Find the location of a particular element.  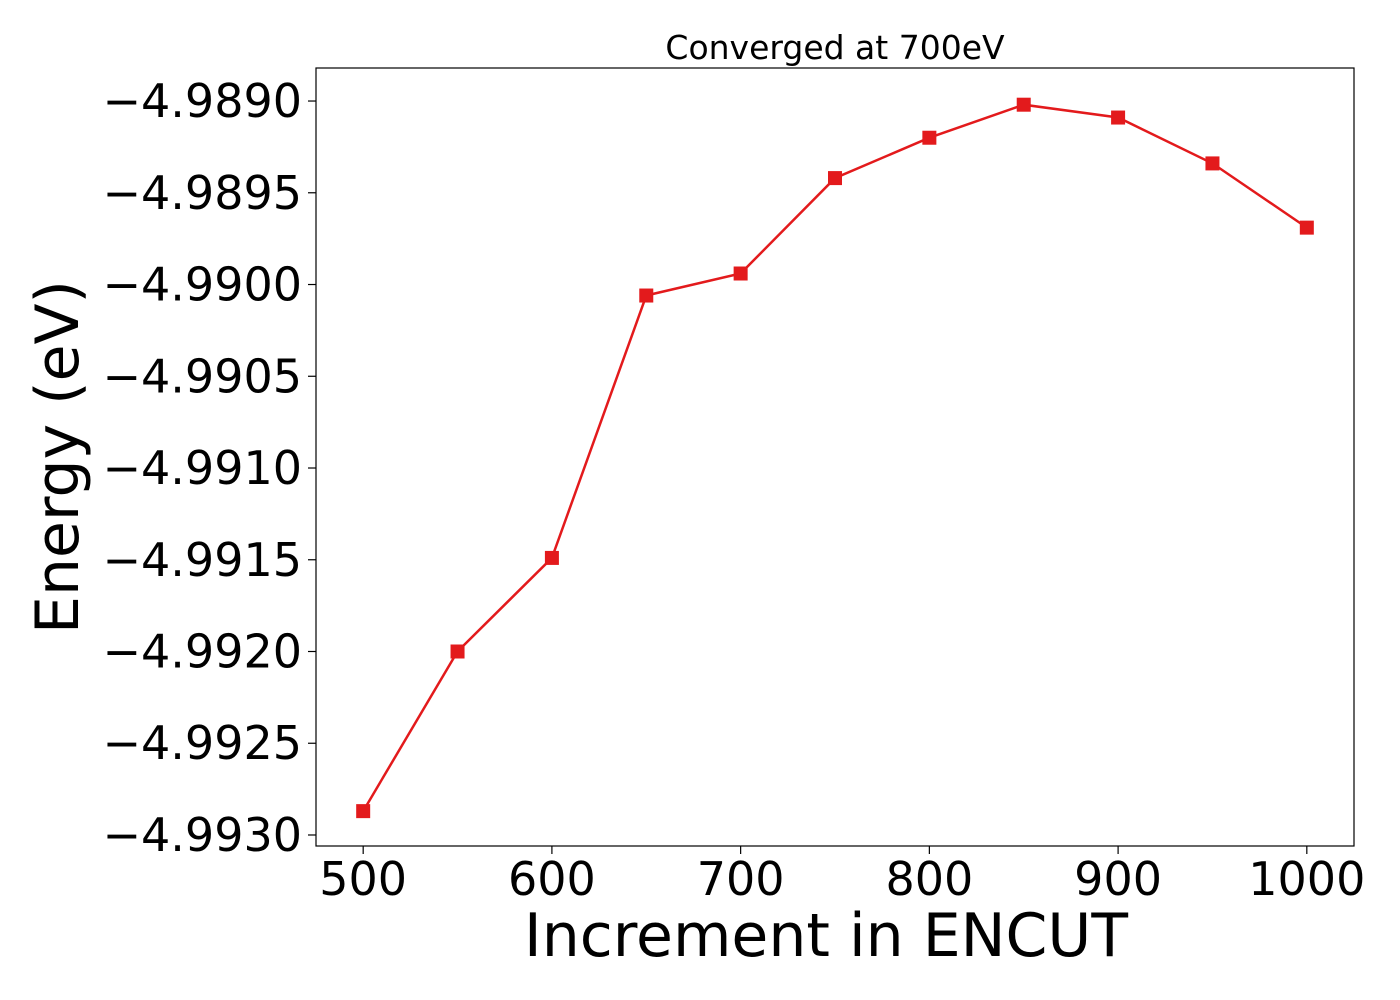

x-tick-label: 800 is located at coordinates (929, 879).